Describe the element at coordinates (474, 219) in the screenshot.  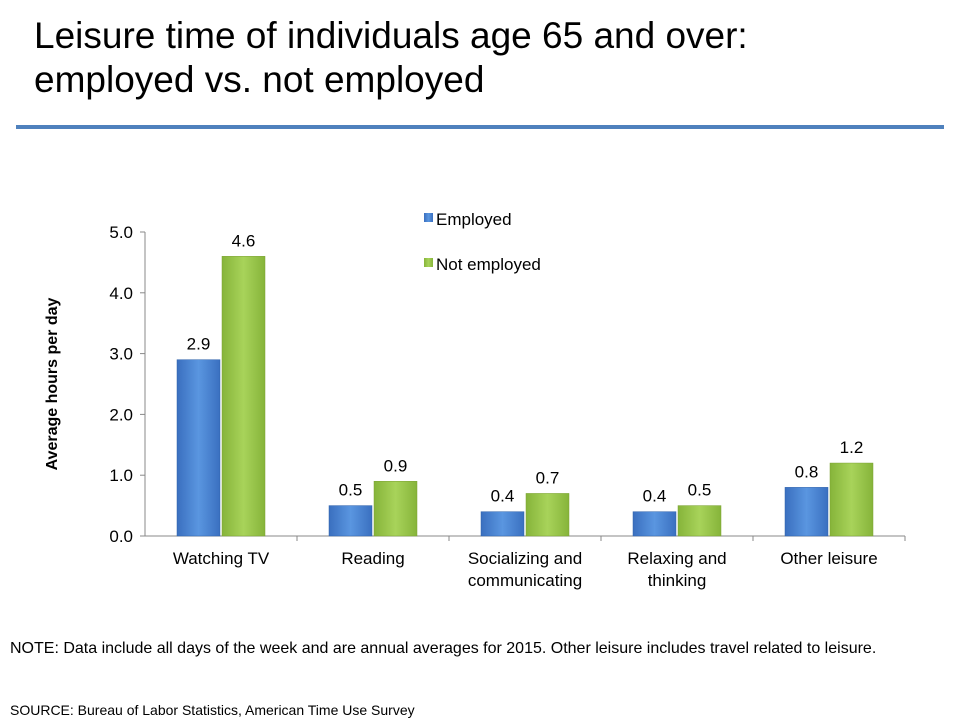
I see `legend-label: Employed` at that location.